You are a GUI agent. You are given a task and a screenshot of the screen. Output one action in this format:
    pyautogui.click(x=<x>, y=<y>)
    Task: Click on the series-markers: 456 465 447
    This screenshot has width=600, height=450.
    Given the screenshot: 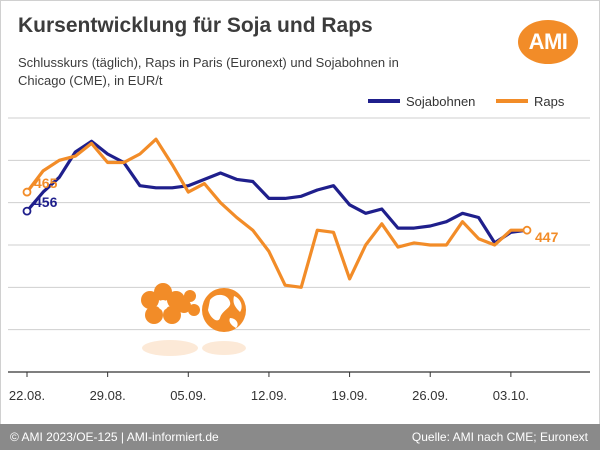 What is the action you would take?
    pyautogui.click(x=290, y=210)
    